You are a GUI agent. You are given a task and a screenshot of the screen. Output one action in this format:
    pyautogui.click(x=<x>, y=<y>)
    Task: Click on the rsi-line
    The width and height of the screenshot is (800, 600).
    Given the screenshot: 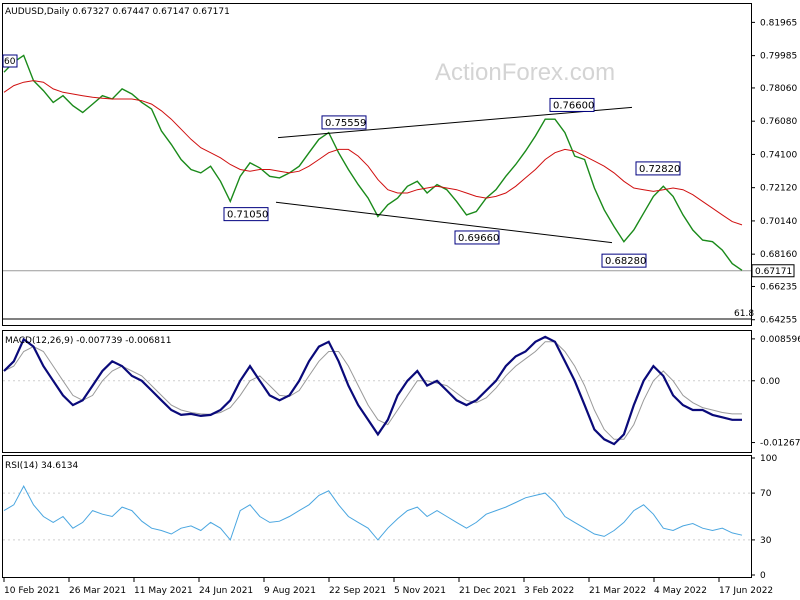 What is the action you would take?
    pyautogui.click(x=373, y=513)
    